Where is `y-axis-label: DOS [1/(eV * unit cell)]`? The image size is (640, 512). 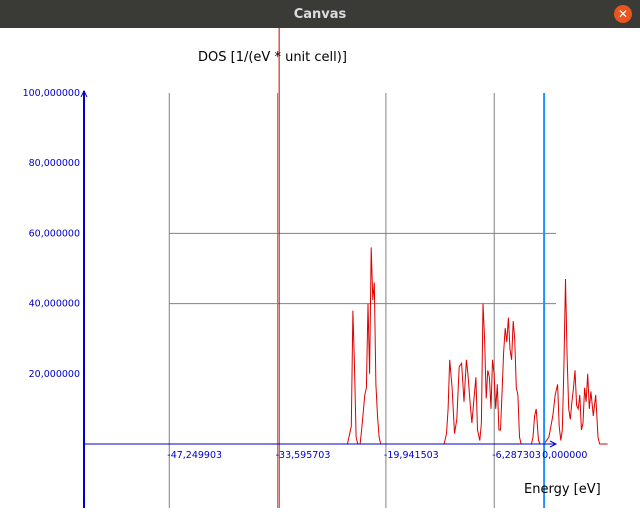
y-axis-label: DOS [1/(eV * unit cell)] is located at coordinates (272, 57).